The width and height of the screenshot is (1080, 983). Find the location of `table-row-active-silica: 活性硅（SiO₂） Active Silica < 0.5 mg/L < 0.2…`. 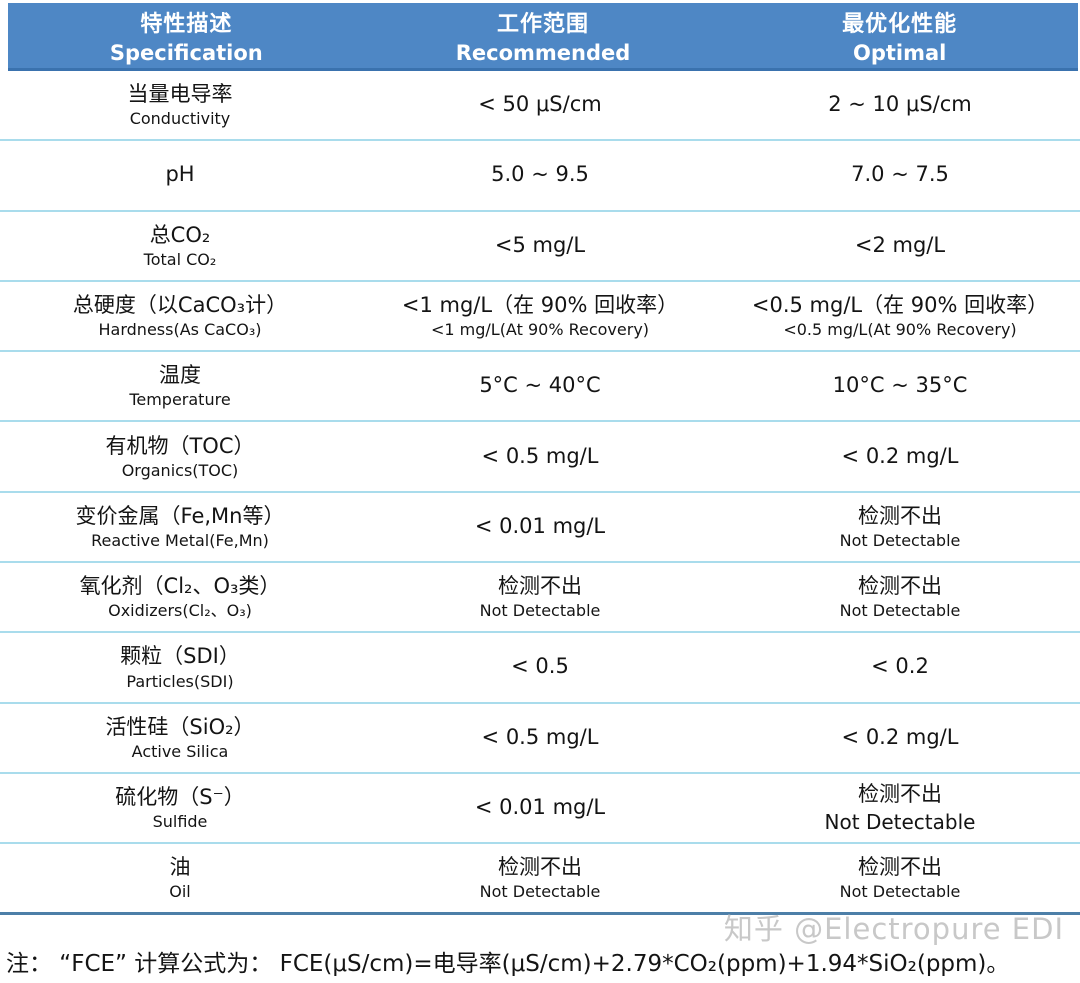

table-row-active-silica: 活性硅（SiO₂） Active Silica < 0.5 mg/L < 0.2… is located at coordinates (540, 739).